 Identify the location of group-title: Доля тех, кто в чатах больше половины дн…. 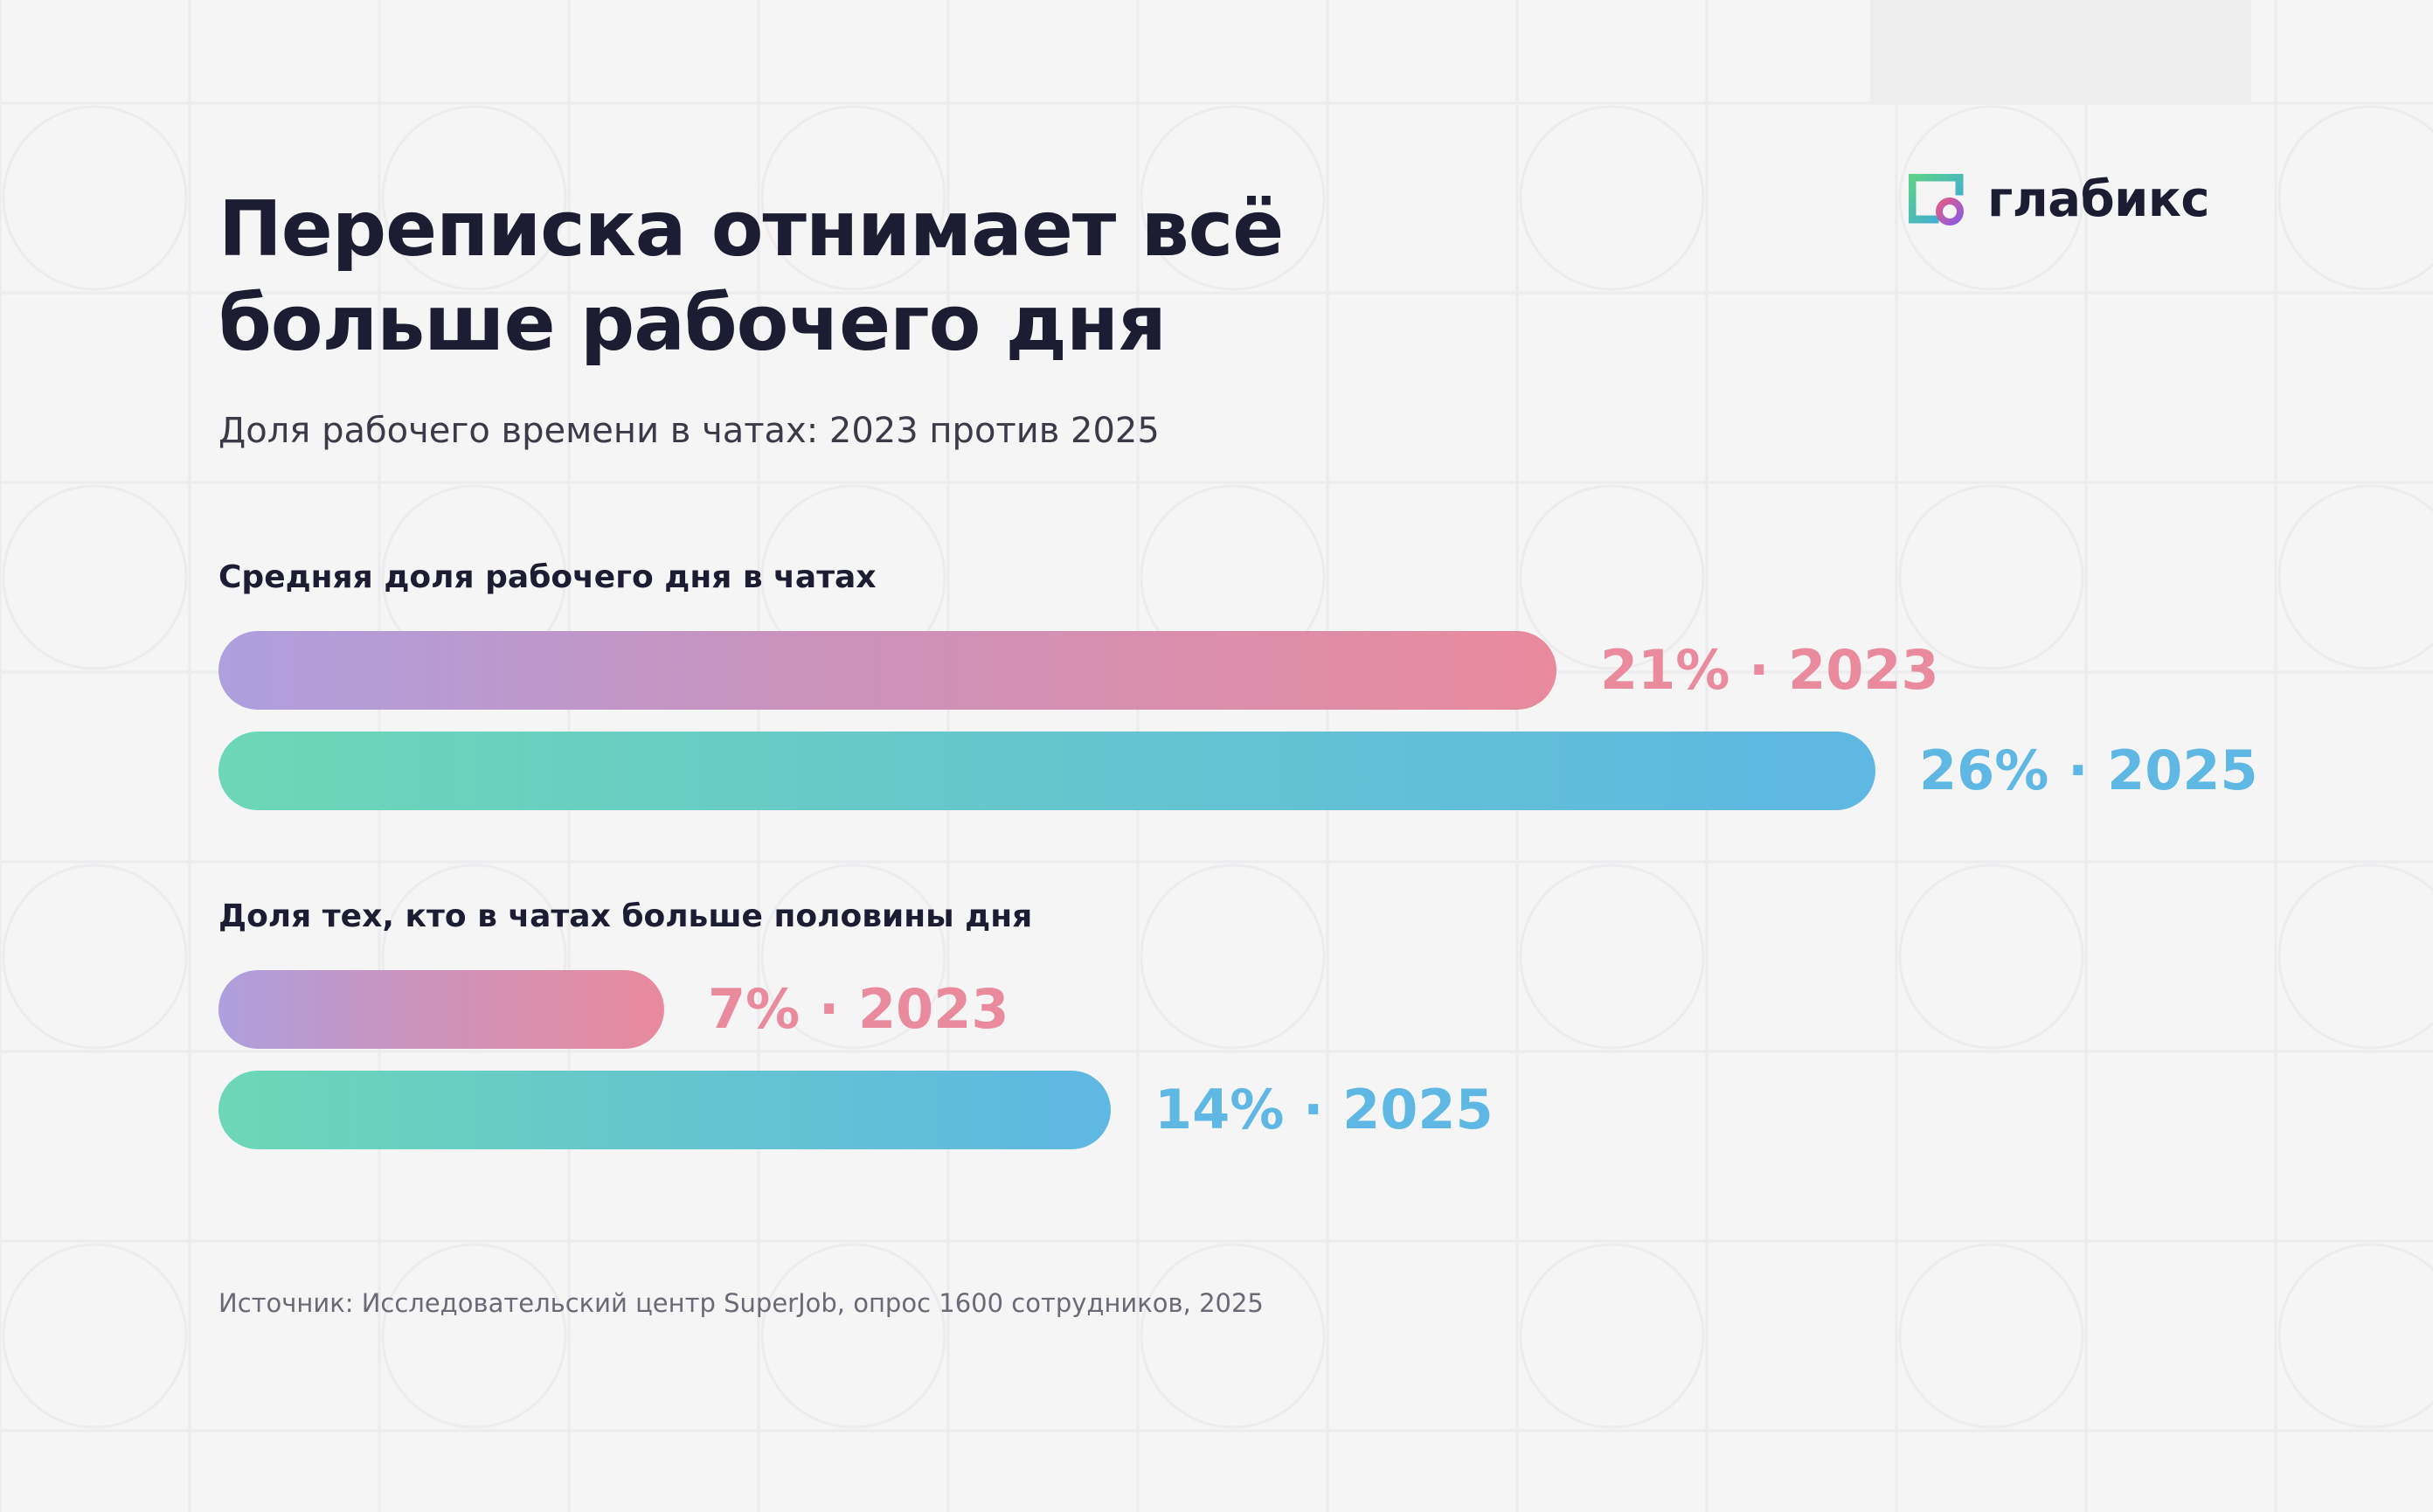
(625, 916).